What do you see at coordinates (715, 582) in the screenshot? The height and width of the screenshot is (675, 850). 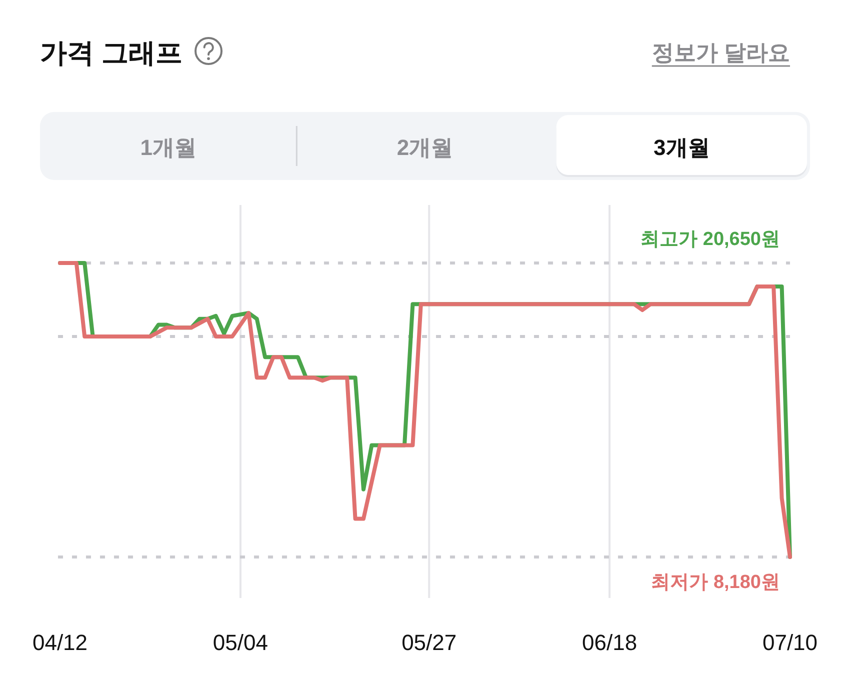 I see `ref-line-label: 최저가 8,180원` at bounding box center [715, 582].